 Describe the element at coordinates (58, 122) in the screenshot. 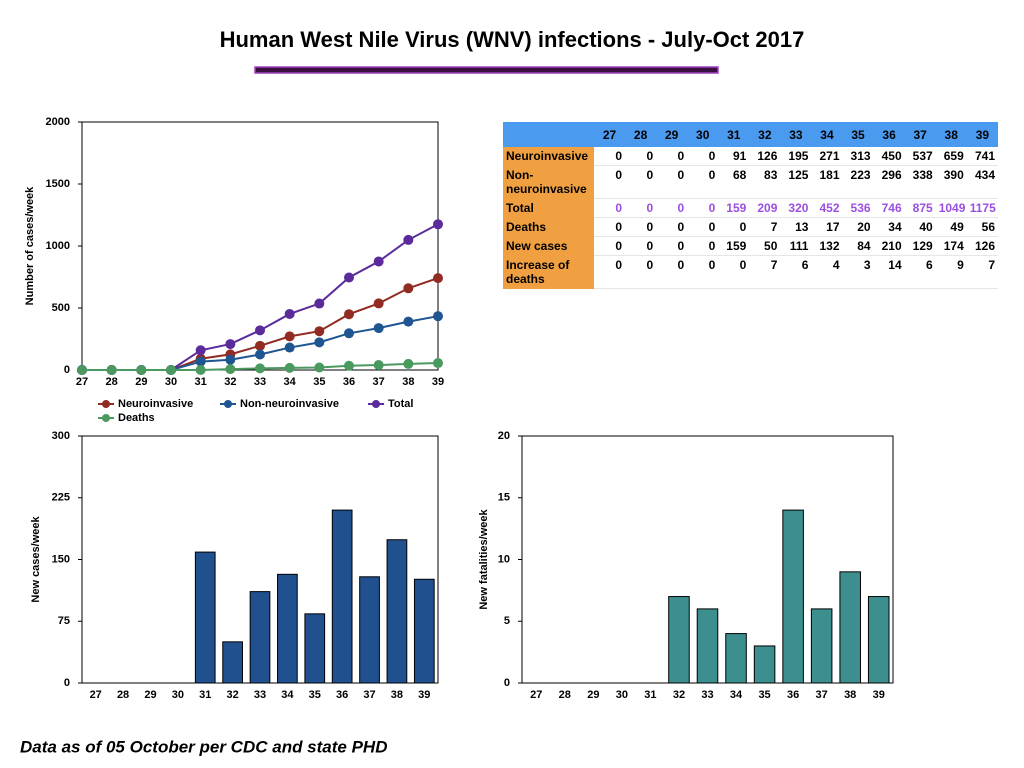

I see `y-tick-label: 2000` at that location.